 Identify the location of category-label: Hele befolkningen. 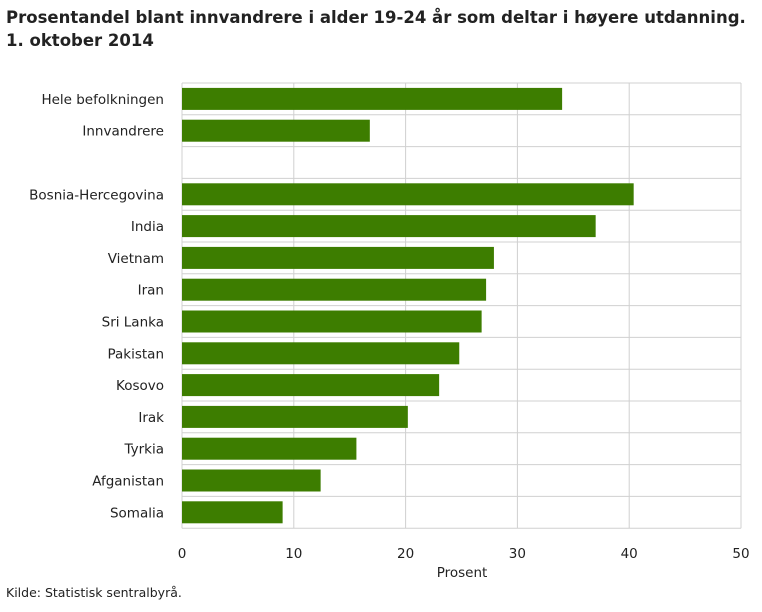
(102, 100).